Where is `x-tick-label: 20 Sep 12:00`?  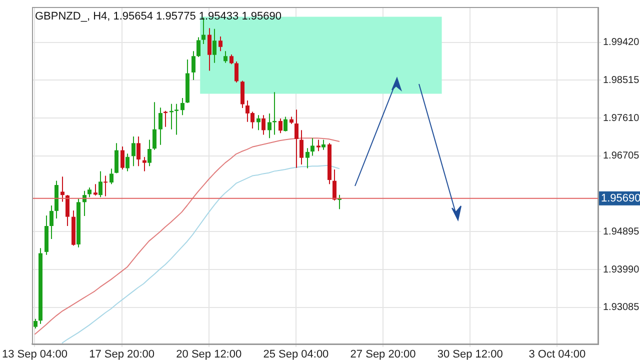 x-tick-label: 20 Sep 12:00 is located at coordinates (209, 354).